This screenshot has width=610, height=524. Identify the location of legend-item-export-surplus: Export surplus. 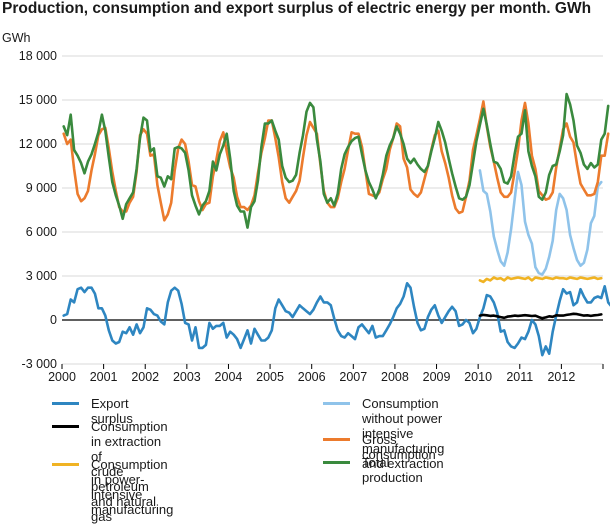
(92, 411).